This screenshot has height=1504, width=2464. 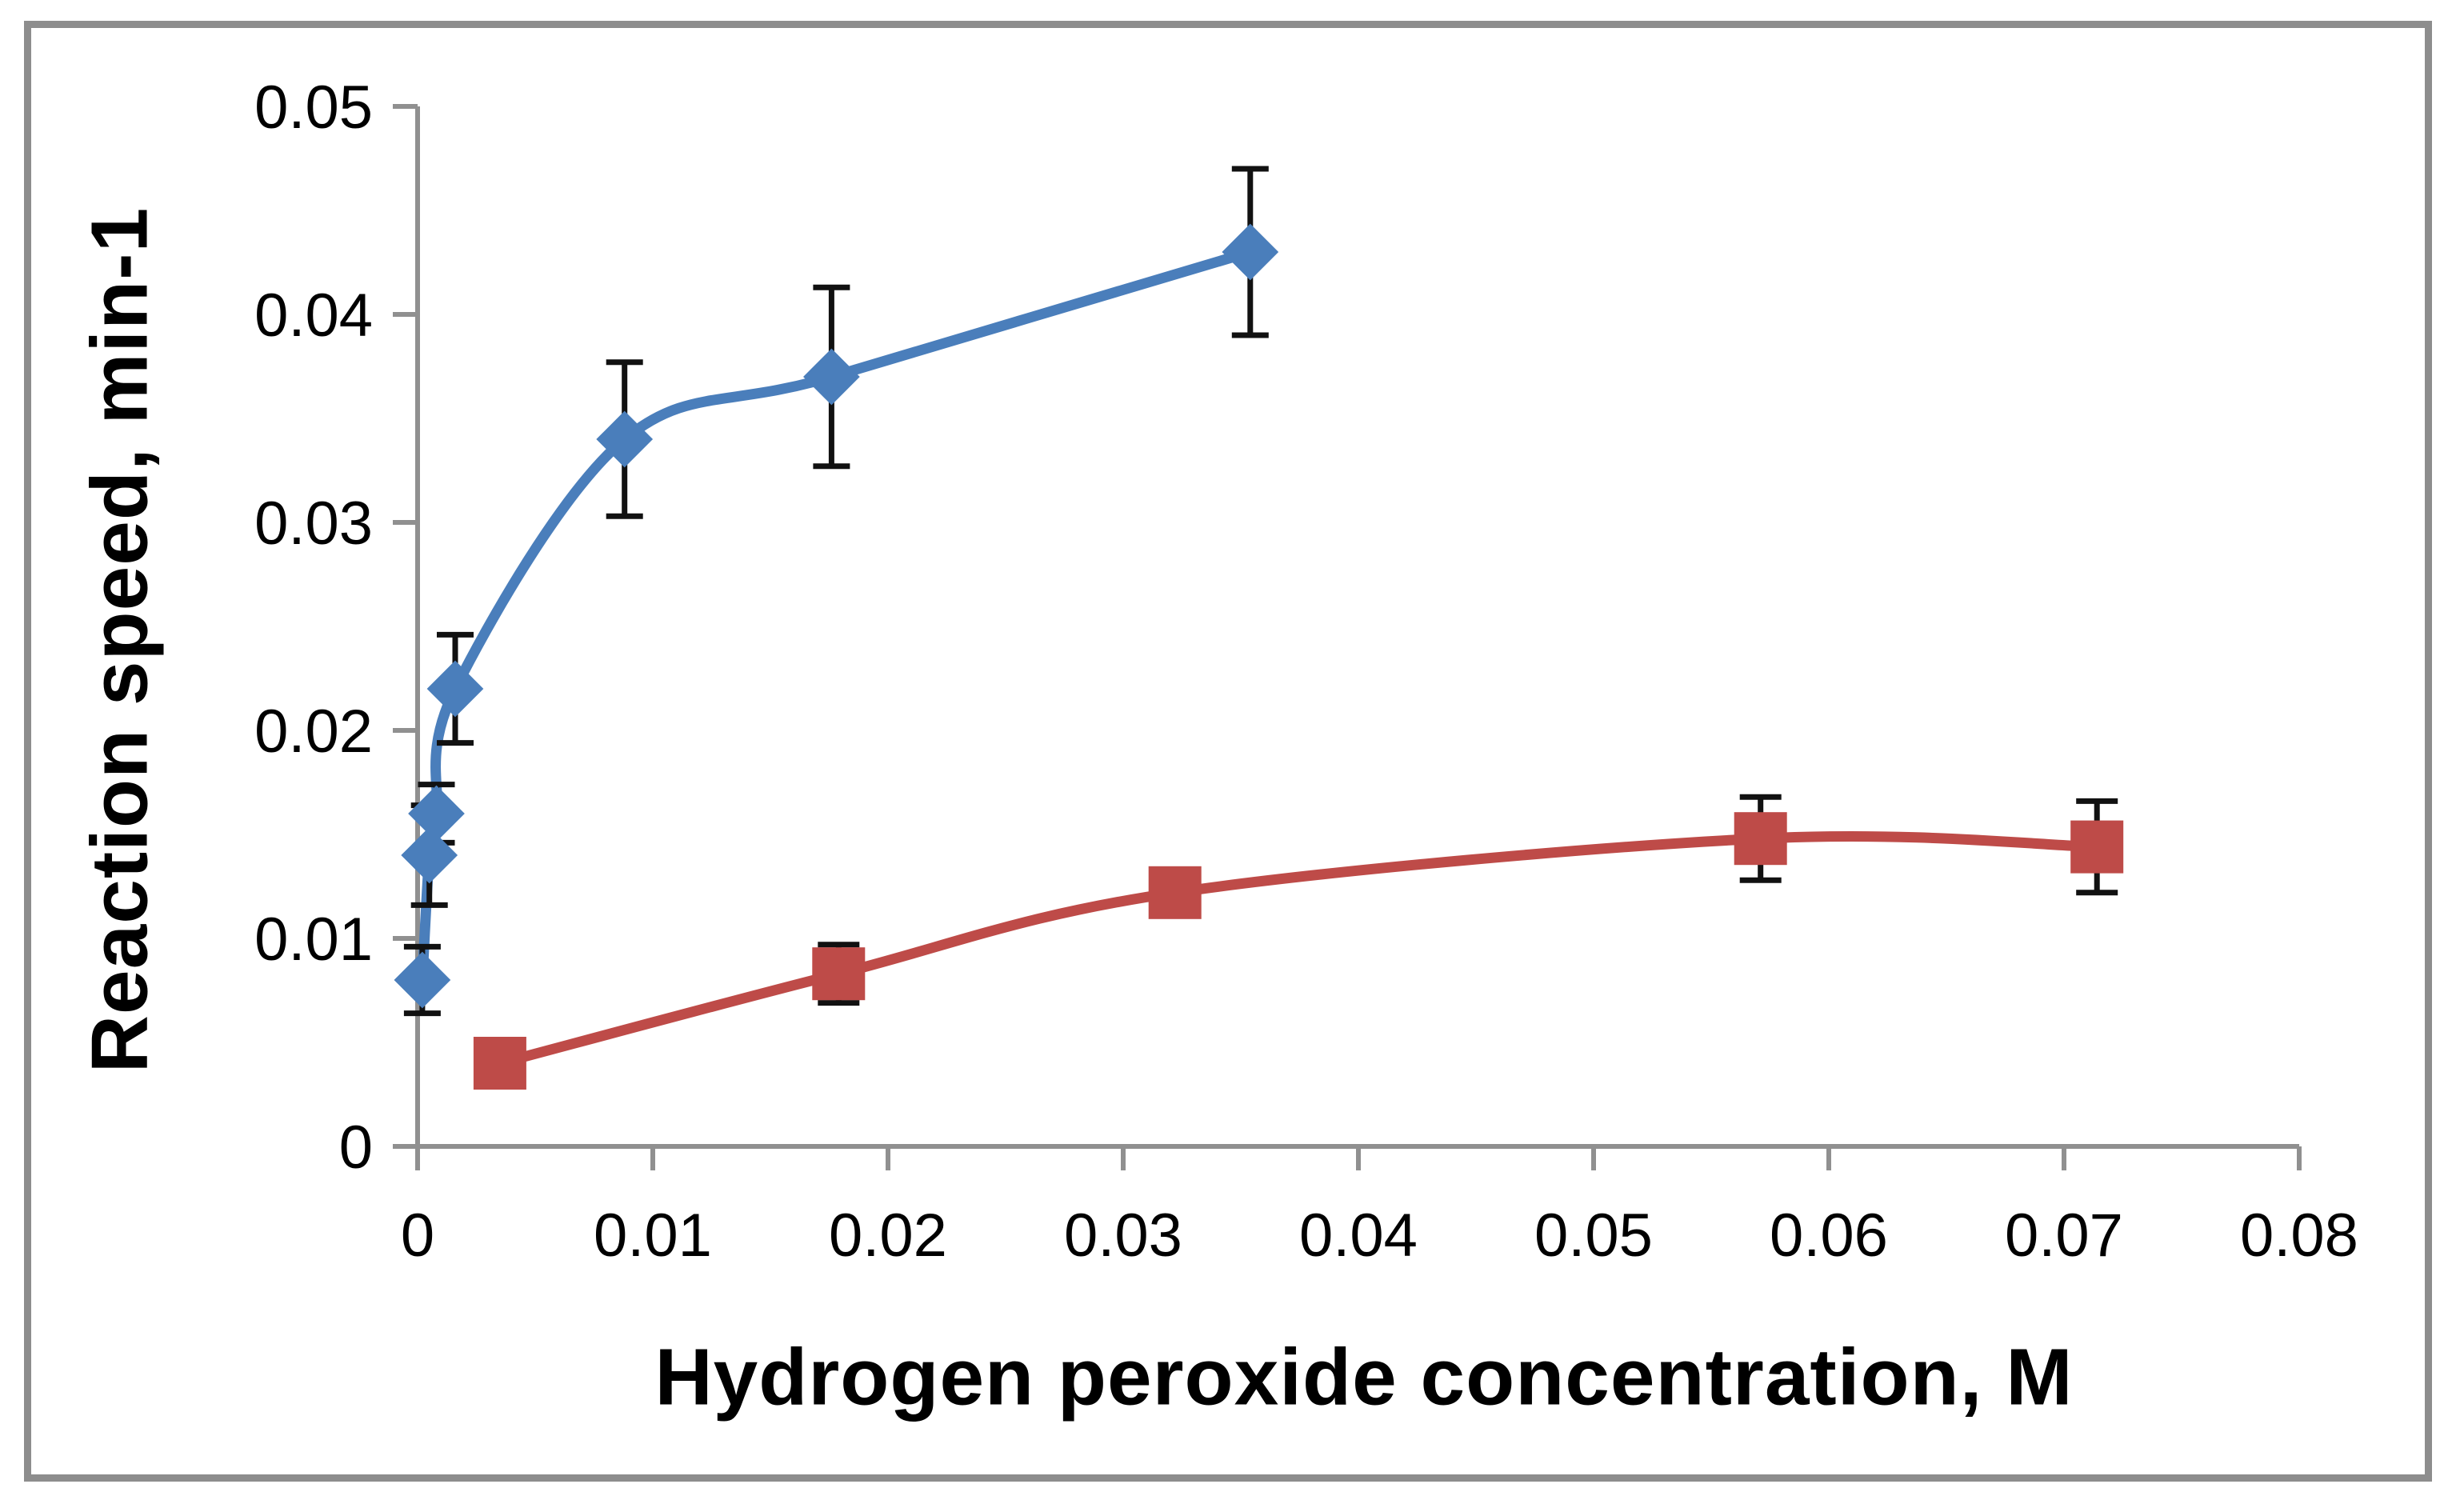 What do you see at coordinates (1123, 1236) in the screenshot?
I see `x-tick-label: 0.03` at bounding box center [1123, 1236].